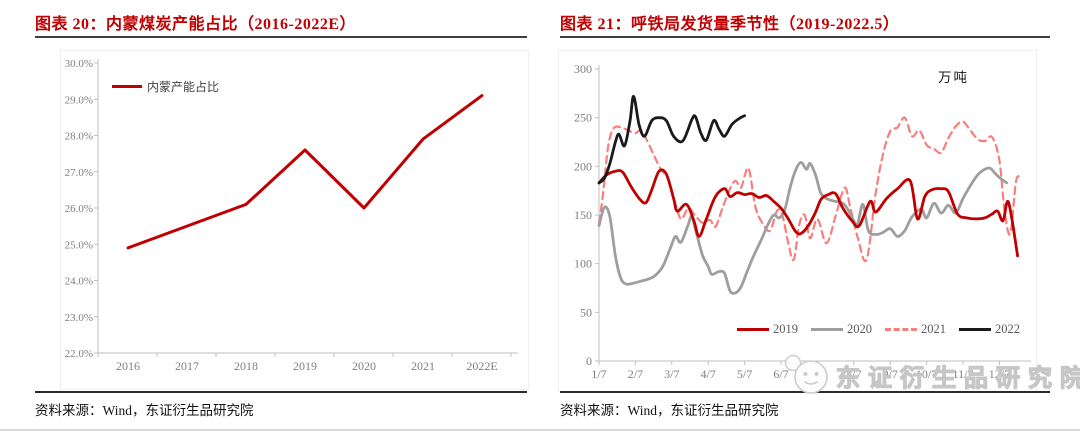 The width and height of the screenshot is (1080, 433). What do you see at coordinates (708, 374) in the screenshot?
I see `svg-text: 4/7` at bounding box center [708, 374].